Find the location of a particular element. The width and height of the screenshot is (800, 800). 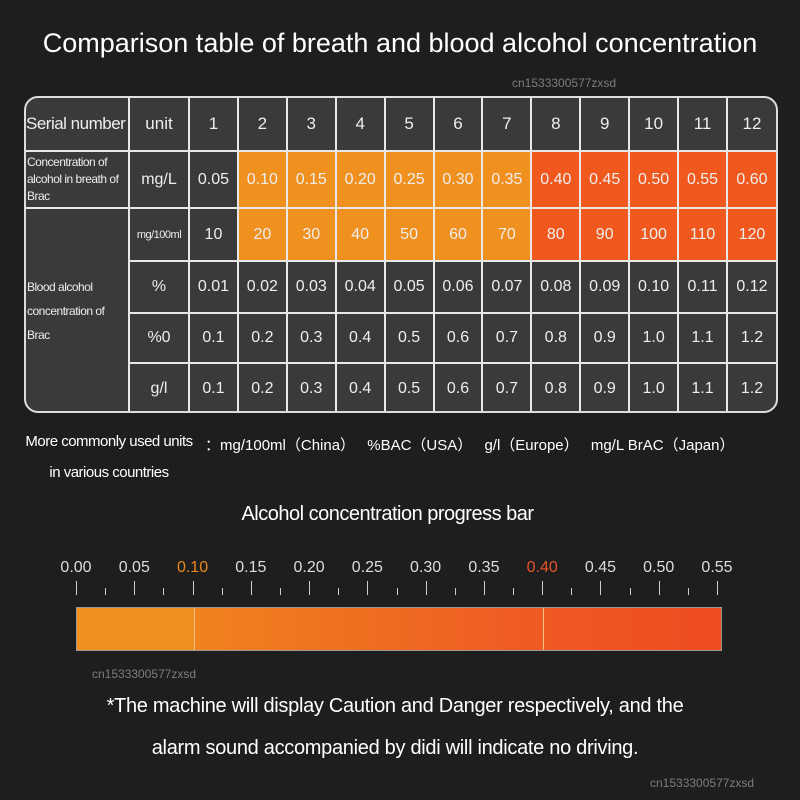

tick-label: 0.50 is located at coordinates (659, 567).